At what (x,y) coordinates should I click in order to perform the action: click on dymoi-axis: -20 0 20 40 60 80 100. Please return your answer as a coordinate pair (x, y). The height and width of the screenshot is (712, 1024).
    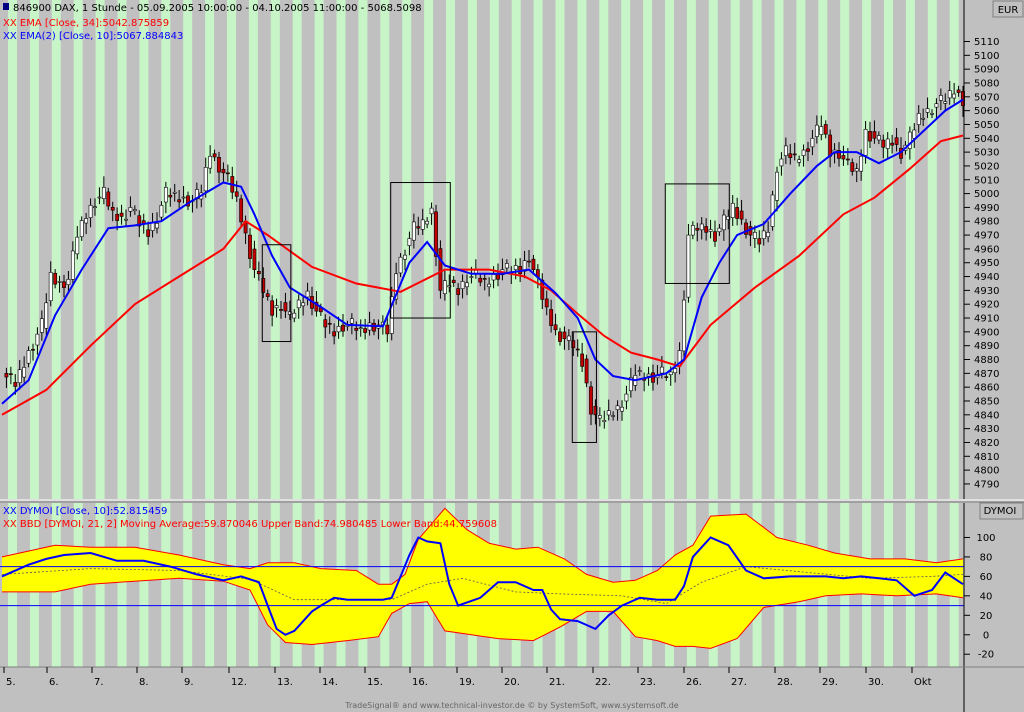
    Looking at the image, I should click on (980, 597).